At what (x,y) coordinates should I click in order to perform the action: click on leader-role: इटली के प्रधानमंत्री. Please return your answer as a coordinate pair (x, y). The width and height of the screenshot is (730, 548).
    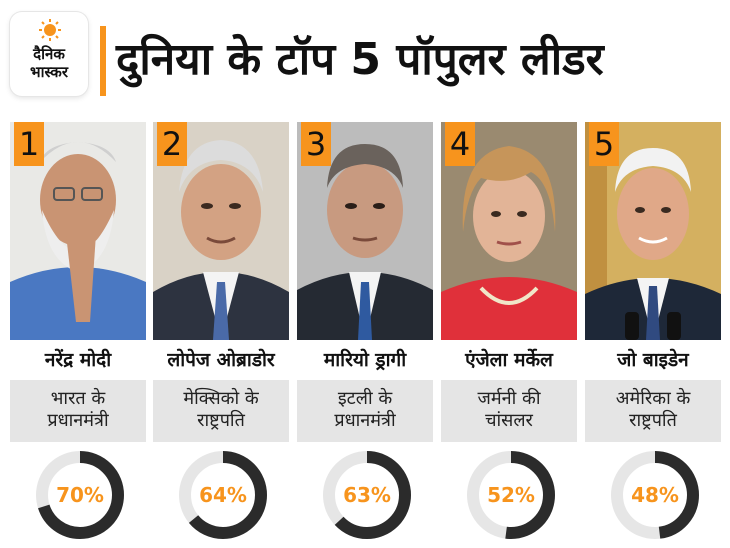
    Looking at the image, I should click on (365, 411).